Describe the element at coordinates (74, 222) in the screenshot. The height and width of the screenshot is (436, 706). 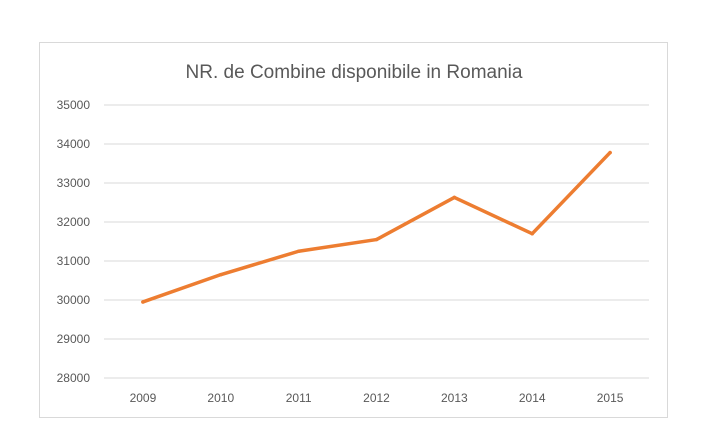
I see `y-tick-label: 32000` at that location.